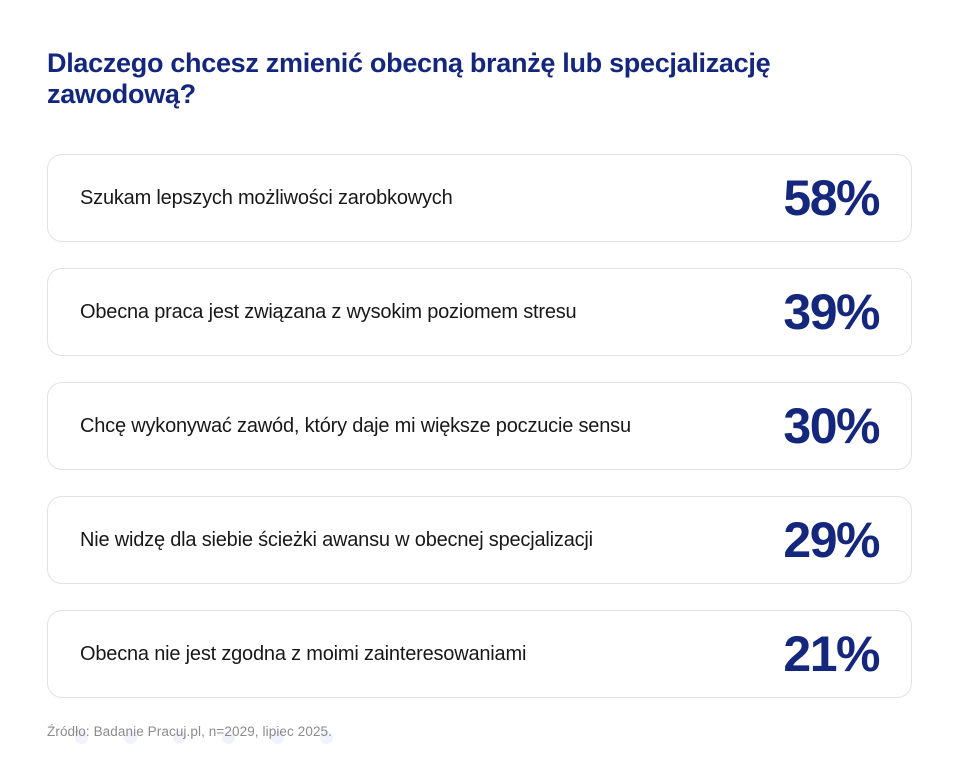  I want to click on answer-percent: 21%, so click(831, 654).